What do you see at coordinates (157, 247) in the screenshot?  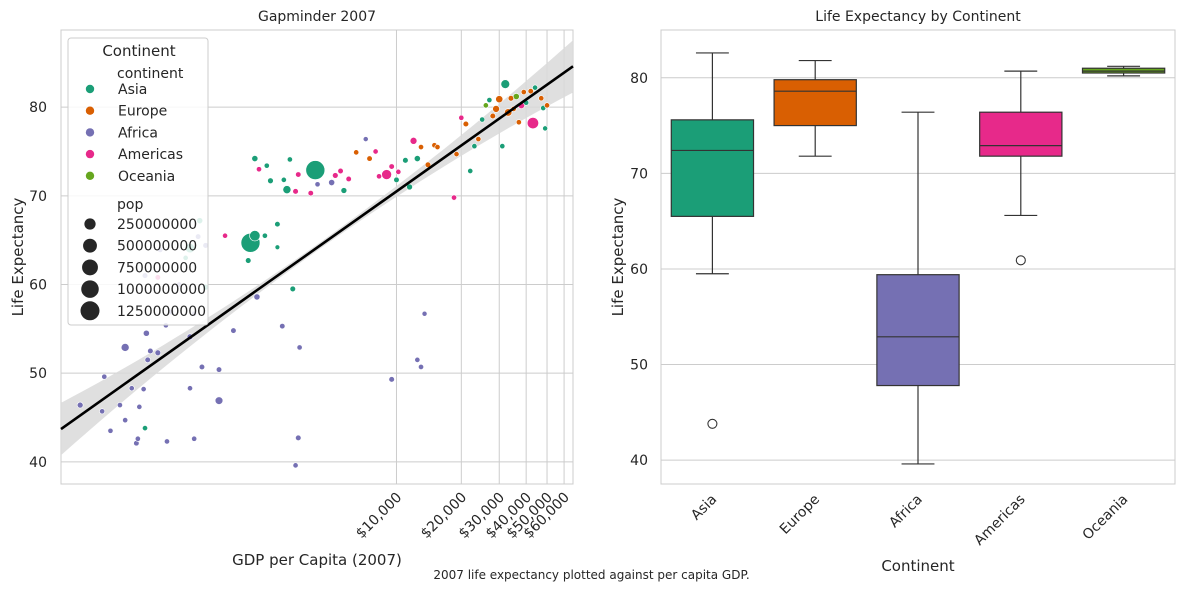 I see `legend-size-label: 500000000` at bounding box center [157, 247].